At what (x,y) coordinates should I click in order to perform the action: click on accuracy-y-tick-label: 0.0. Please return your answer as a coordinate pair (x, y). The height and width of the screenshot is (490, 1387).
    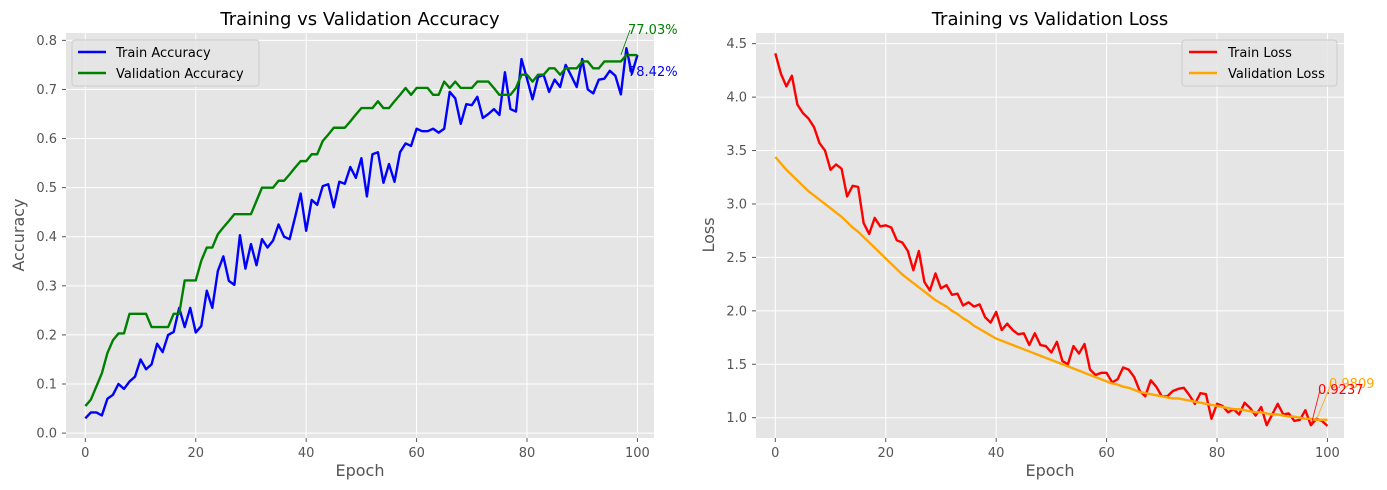
    Looking at the image, I should click on (46, 434).